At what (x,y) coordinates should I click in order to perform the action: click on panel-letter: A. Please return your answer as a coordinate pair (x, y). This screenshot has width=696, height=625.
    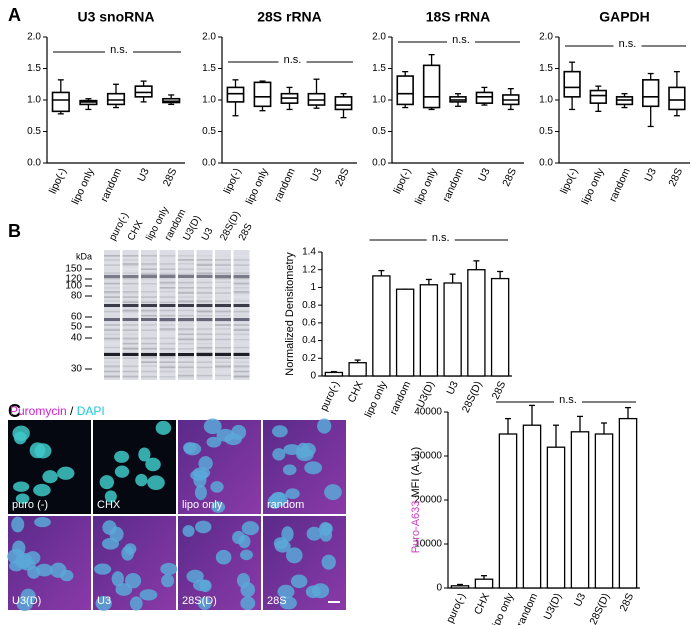
    Looking at the image, I should click on (14, 15).